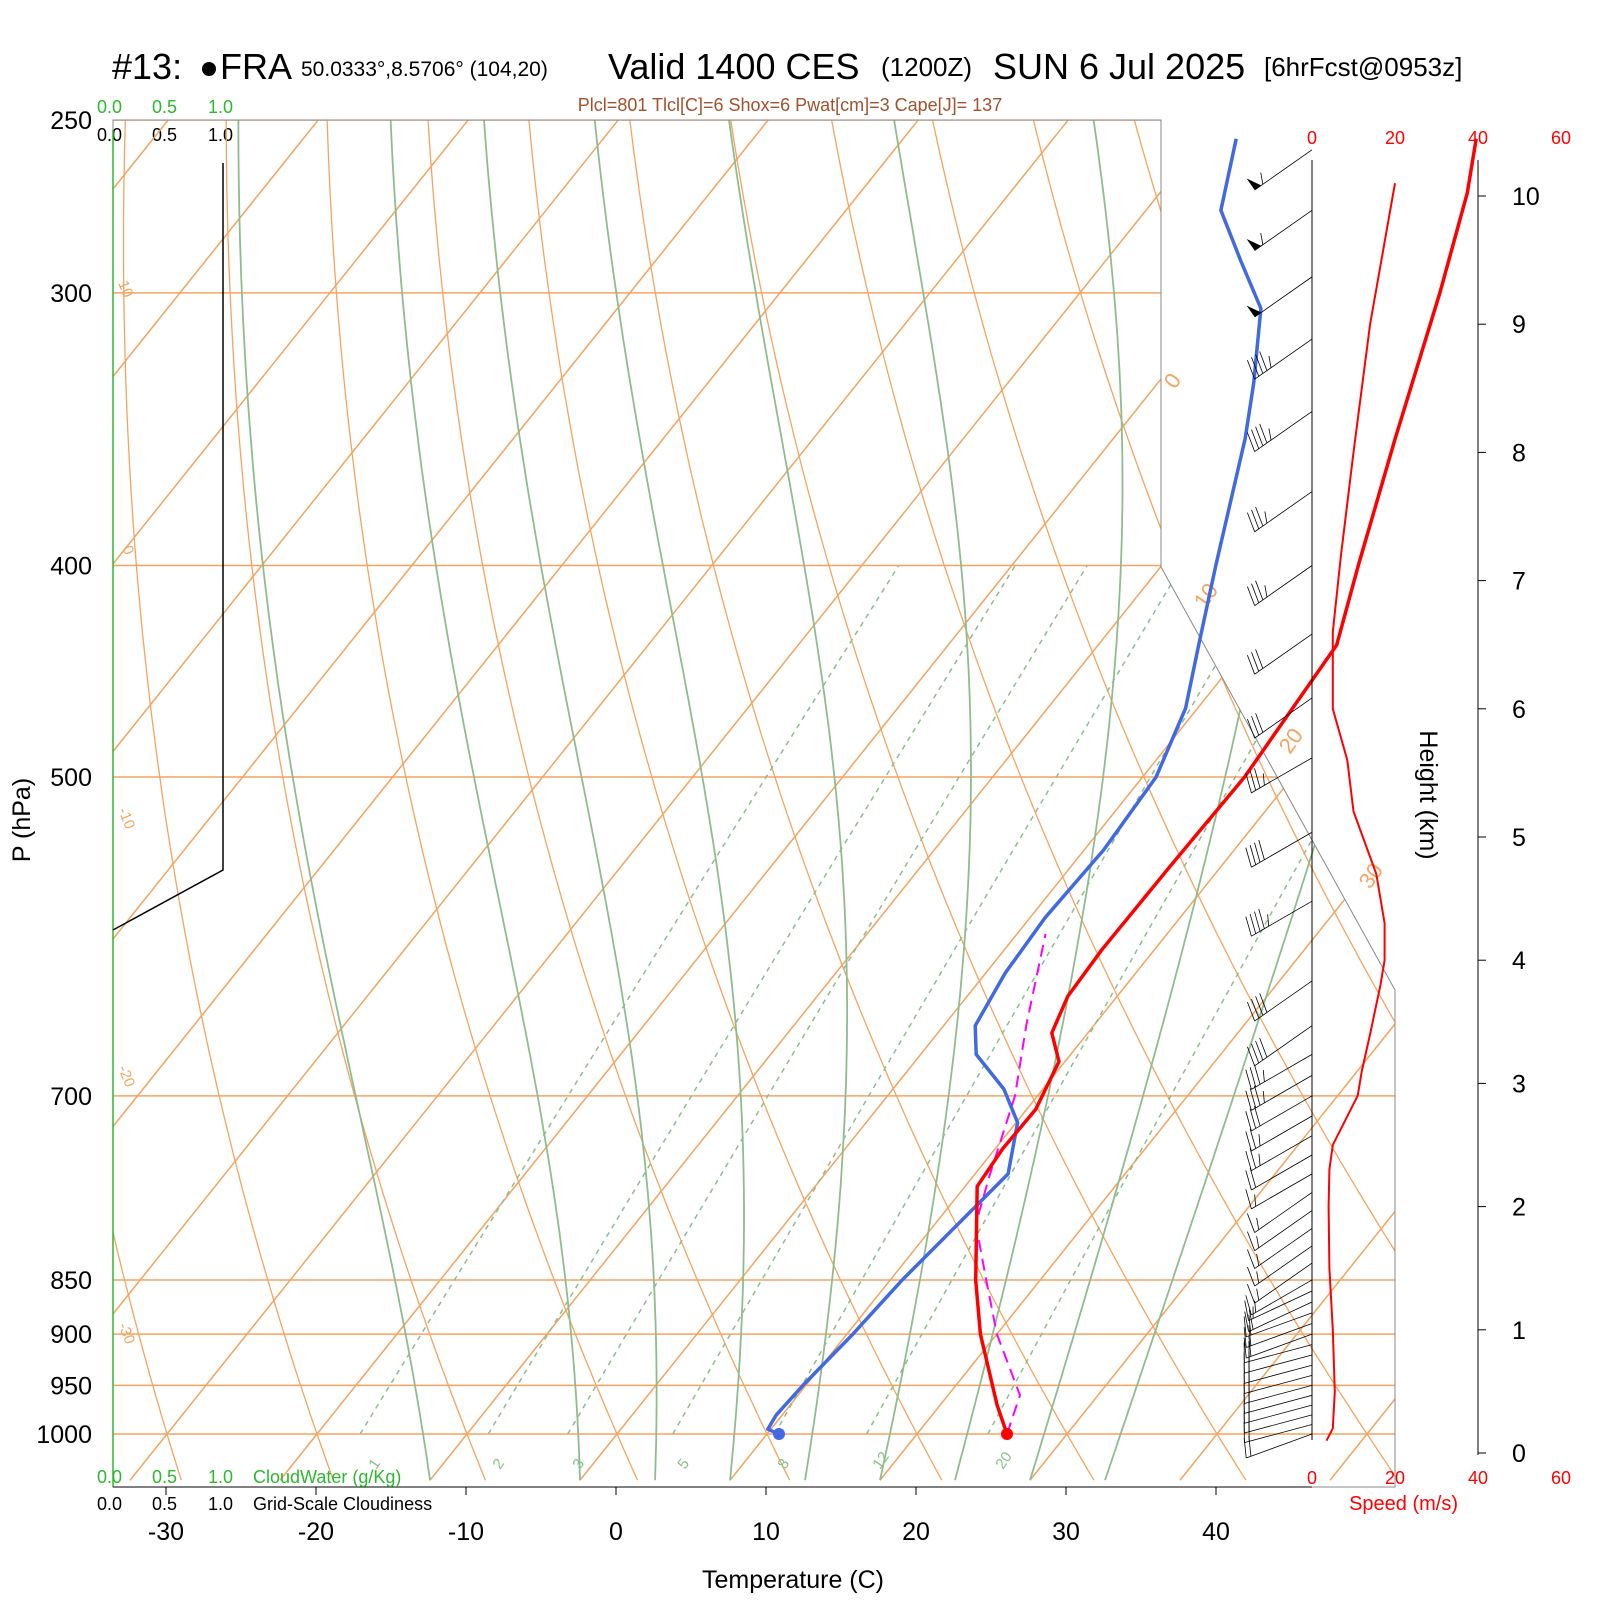 This screenshot has height=1600, width=1600. Describe the element at coordinates (109, 135) in the screenshot. I see `cloudiness-tick: 0.0` at that location.